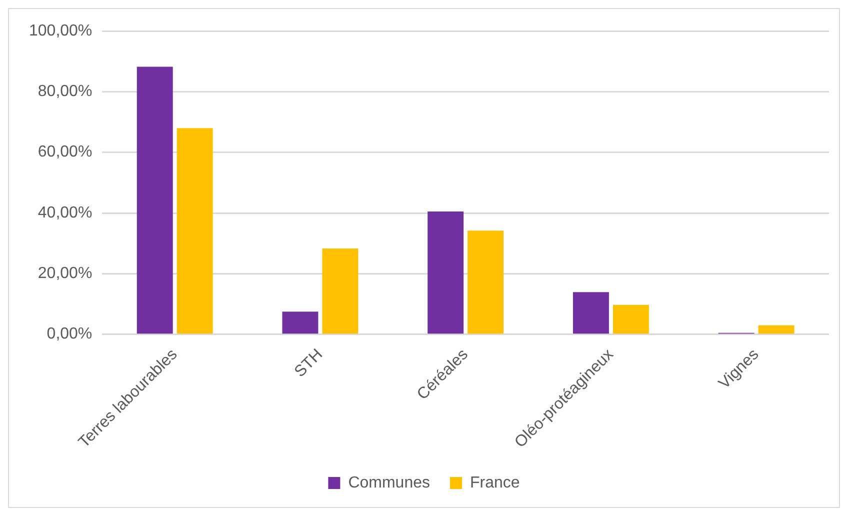  I want to click on legend-label: France, so click(495, 483).